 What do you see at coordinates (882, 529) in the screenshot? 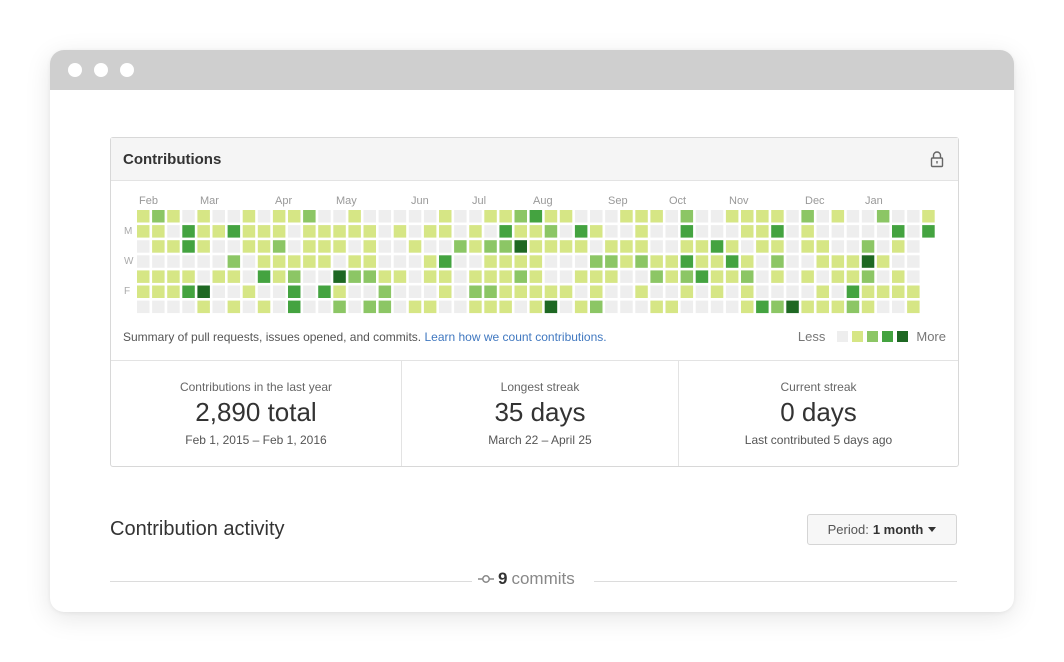
I see `period-dropdown-button: Period: 1 month` at bounding box center [882, 529].